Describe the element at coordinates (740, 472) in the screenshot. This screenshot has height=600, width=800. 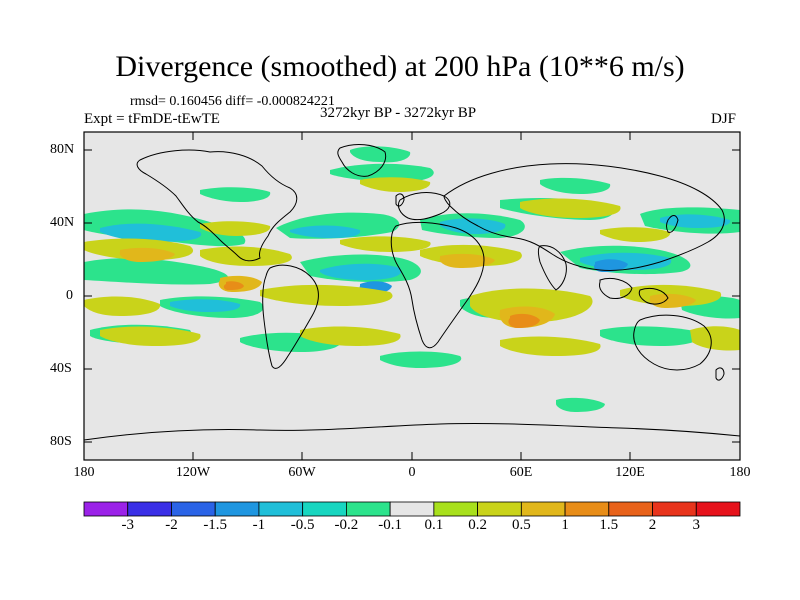
I see `lon-label-180e: 180` at that location.